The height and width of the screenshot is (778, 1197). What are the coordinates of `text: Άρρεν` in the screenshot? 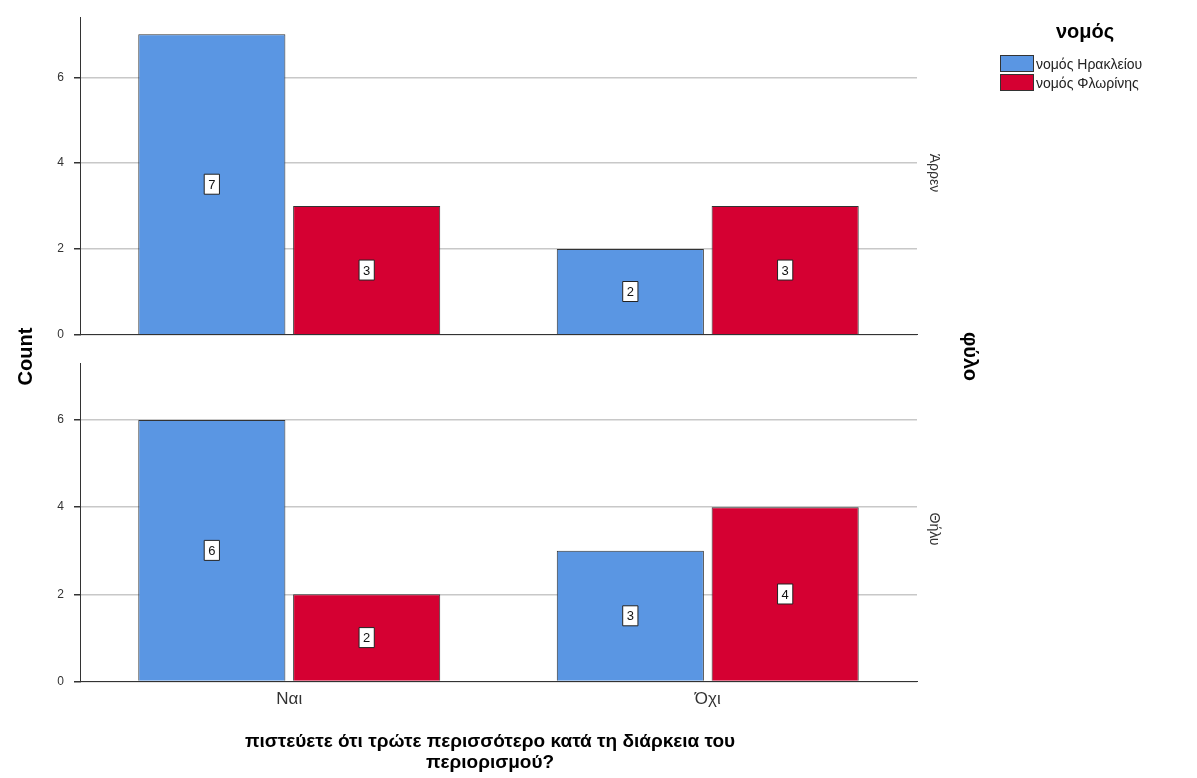 It's located at (935, 173).